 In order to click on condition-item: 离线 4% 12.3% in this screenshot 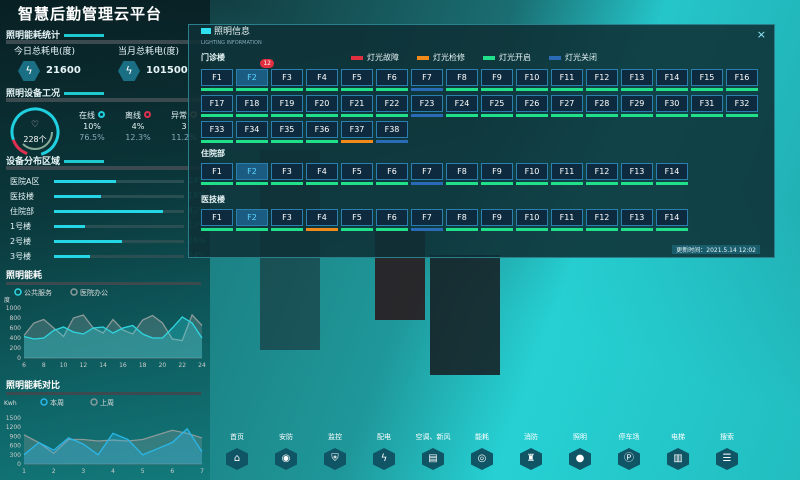, I will do `click(138, 126)`.